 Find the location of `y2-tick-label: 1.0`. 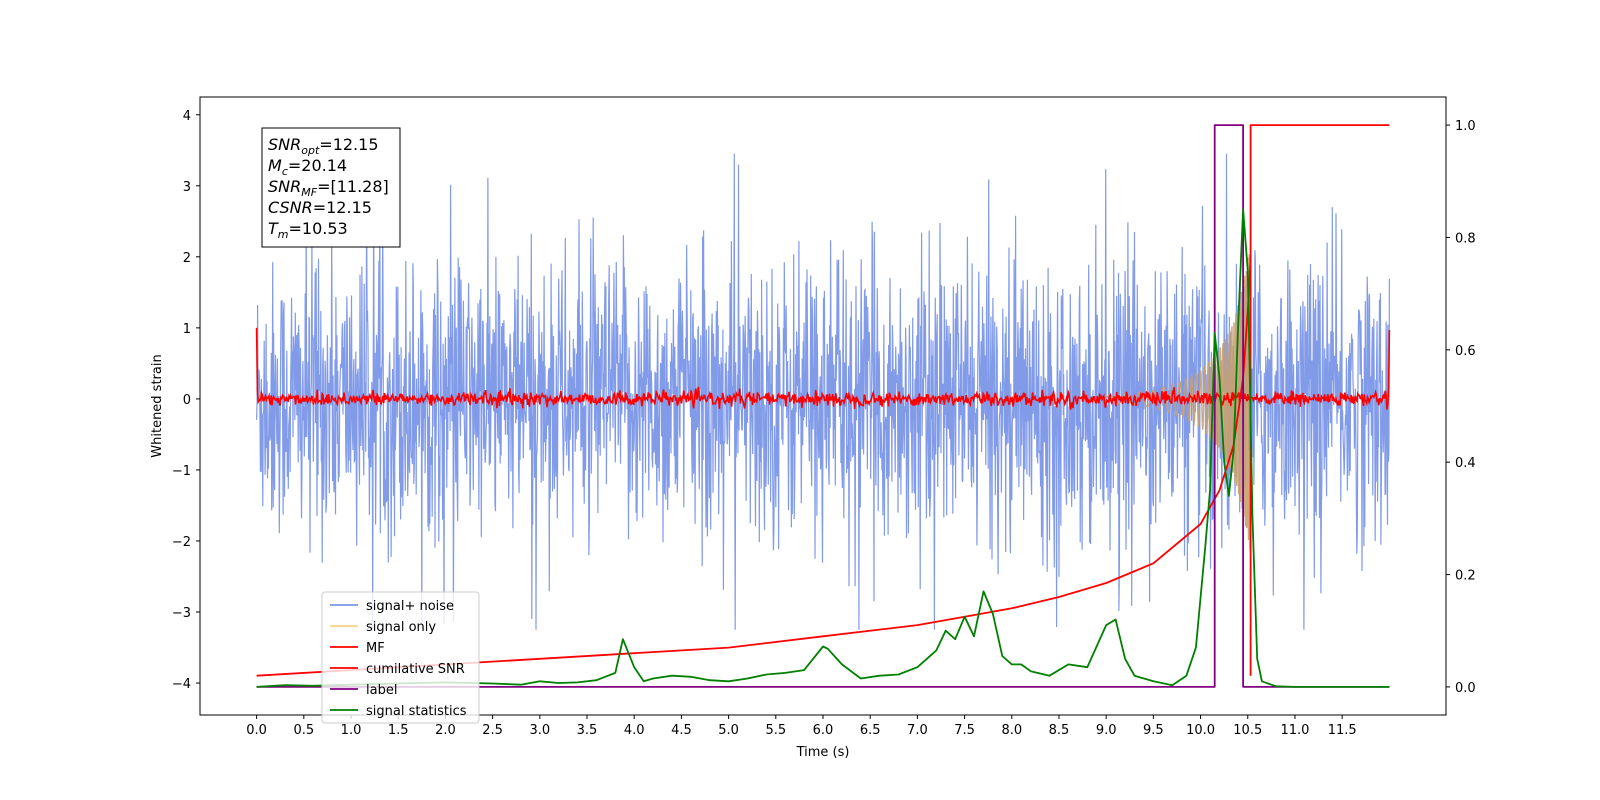

y2-tick-label: 1.0 is located at coordinates (1465, 126).